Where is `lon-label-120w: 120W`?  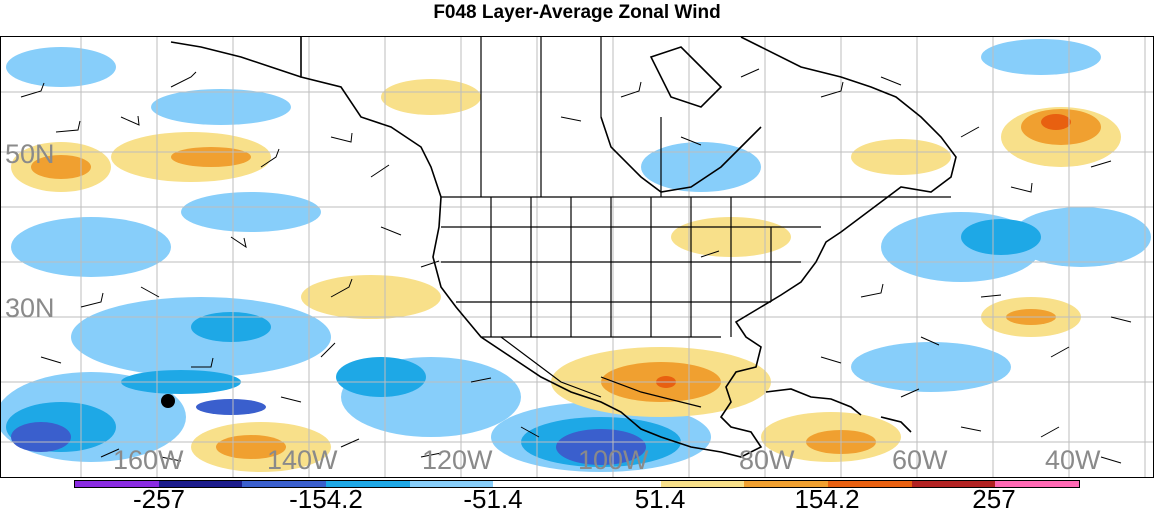 lon-label-120w: 120W is located at coordinates (457, 460).